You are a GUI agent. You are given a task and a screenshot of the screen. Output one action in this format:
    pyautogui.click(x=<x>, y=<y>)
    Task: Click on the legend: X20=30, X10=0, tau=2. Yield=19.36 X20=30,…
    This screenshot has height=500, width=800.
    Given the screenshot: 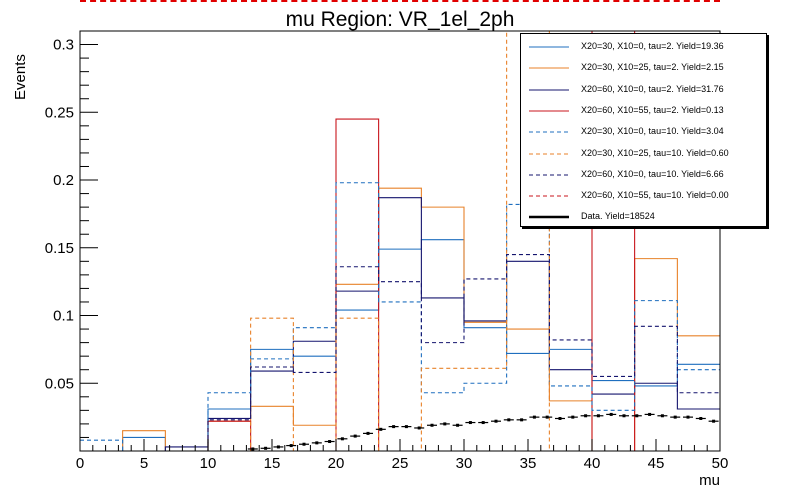 What is the action you would take?
    pyautogui.click(x=643, y=130)
    